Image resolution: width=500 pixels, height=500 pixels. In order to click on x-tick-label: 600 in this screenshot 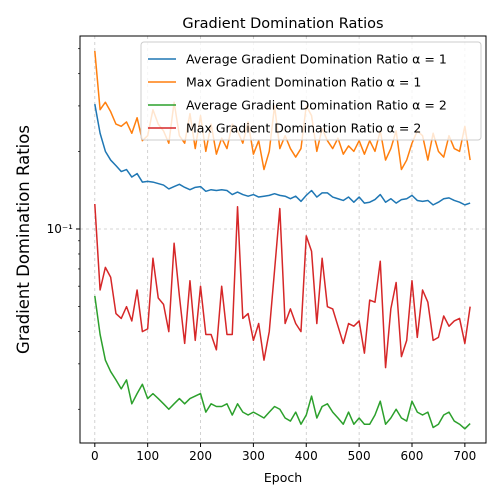, I will do `click(412, 456)`.